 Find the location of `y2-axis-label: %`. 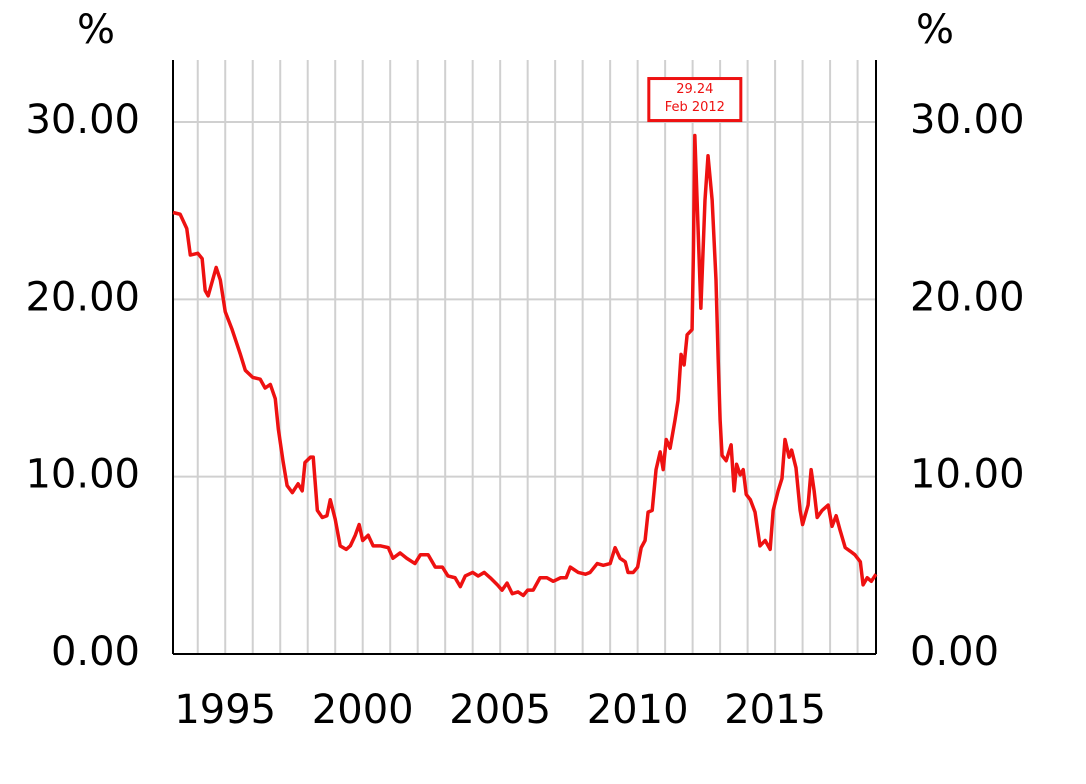

y2-axis-label: % is located at coordinates (935, 30).